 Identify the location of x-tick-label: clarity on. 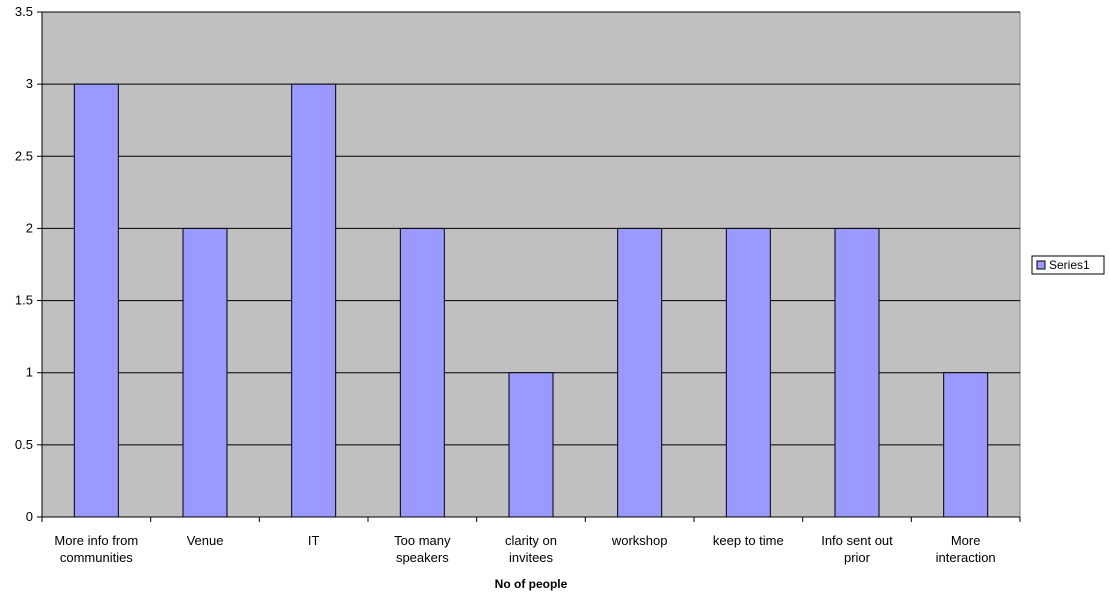
(531, 540).